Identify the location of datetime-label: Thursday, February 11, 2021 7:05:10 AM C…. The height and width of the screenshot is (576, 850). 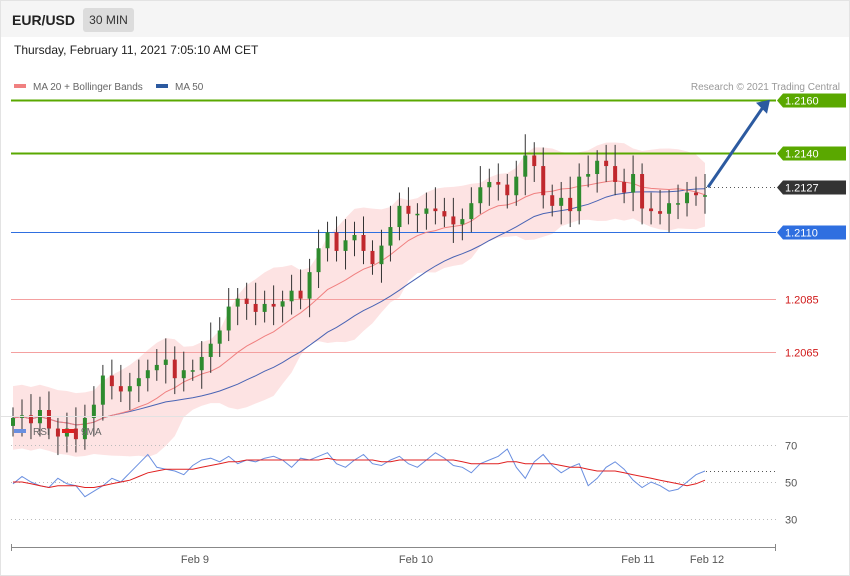
(136, 50).